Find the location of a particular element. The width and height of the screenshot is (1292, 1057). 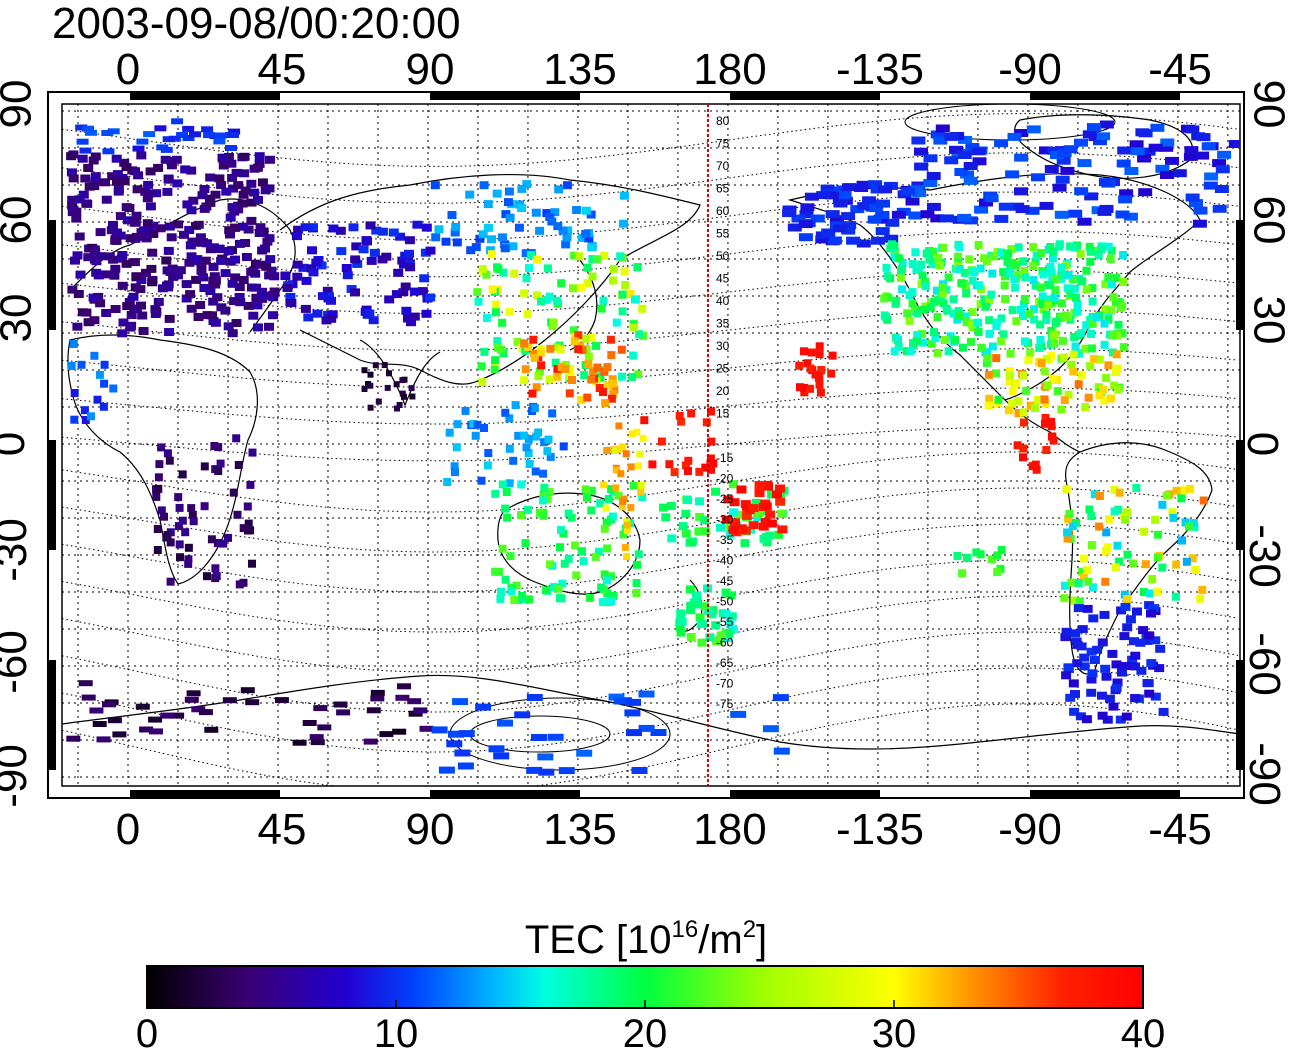

meridian-lat-label: 75 is located at coordinates (723, 144).